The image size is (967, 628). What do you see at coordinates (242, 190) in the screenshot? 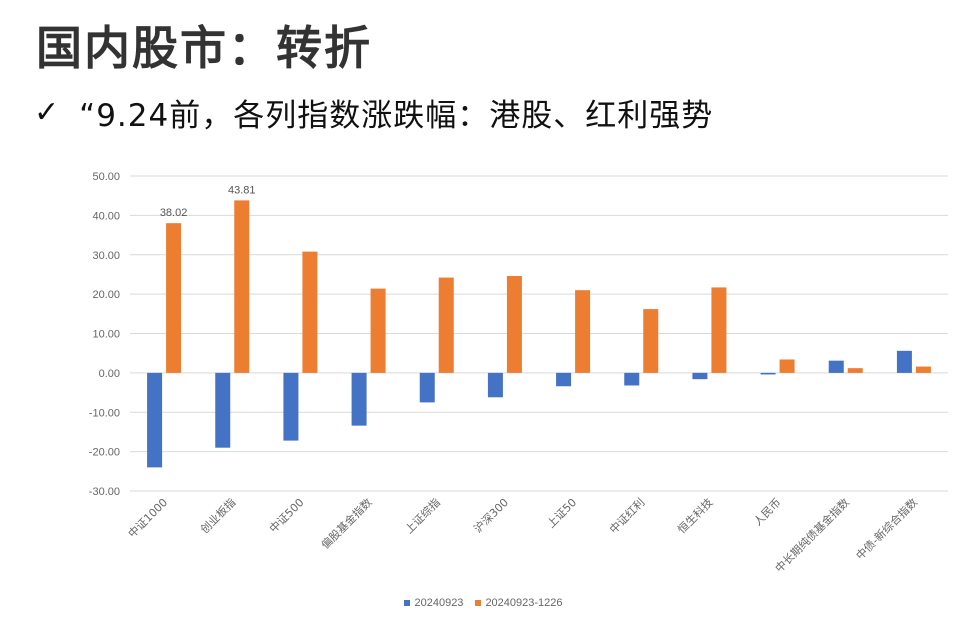
I see `data-label: 43.81` at bounding box center [242, 190].